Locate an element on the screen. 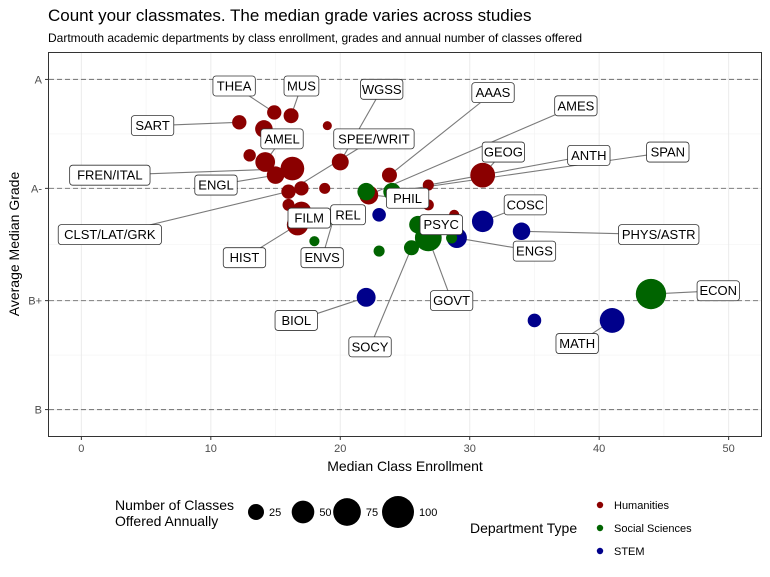  department-label: AMES is located at coordinates (576, 106).